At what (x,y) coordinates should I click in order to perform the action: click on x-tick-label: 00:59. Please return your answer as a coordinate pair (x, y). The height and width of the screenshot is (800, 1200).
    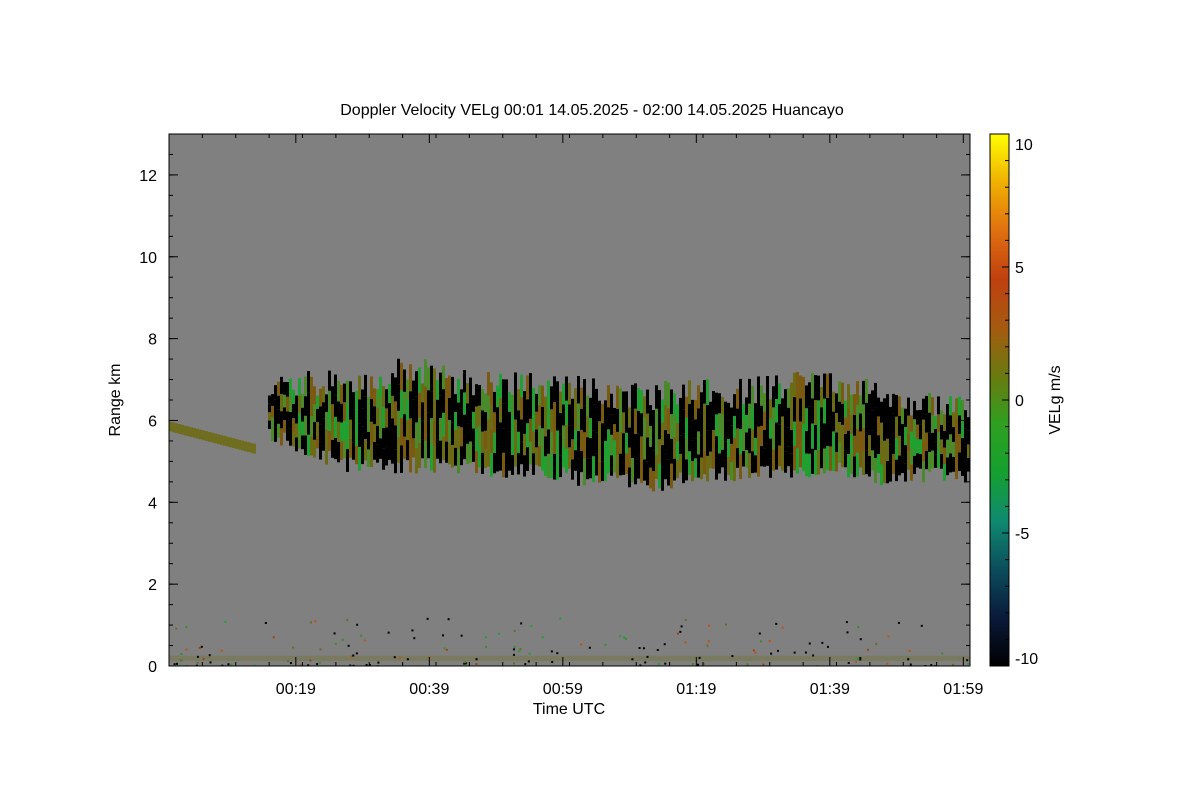
    Looking at the image, I should click on (563, 689).